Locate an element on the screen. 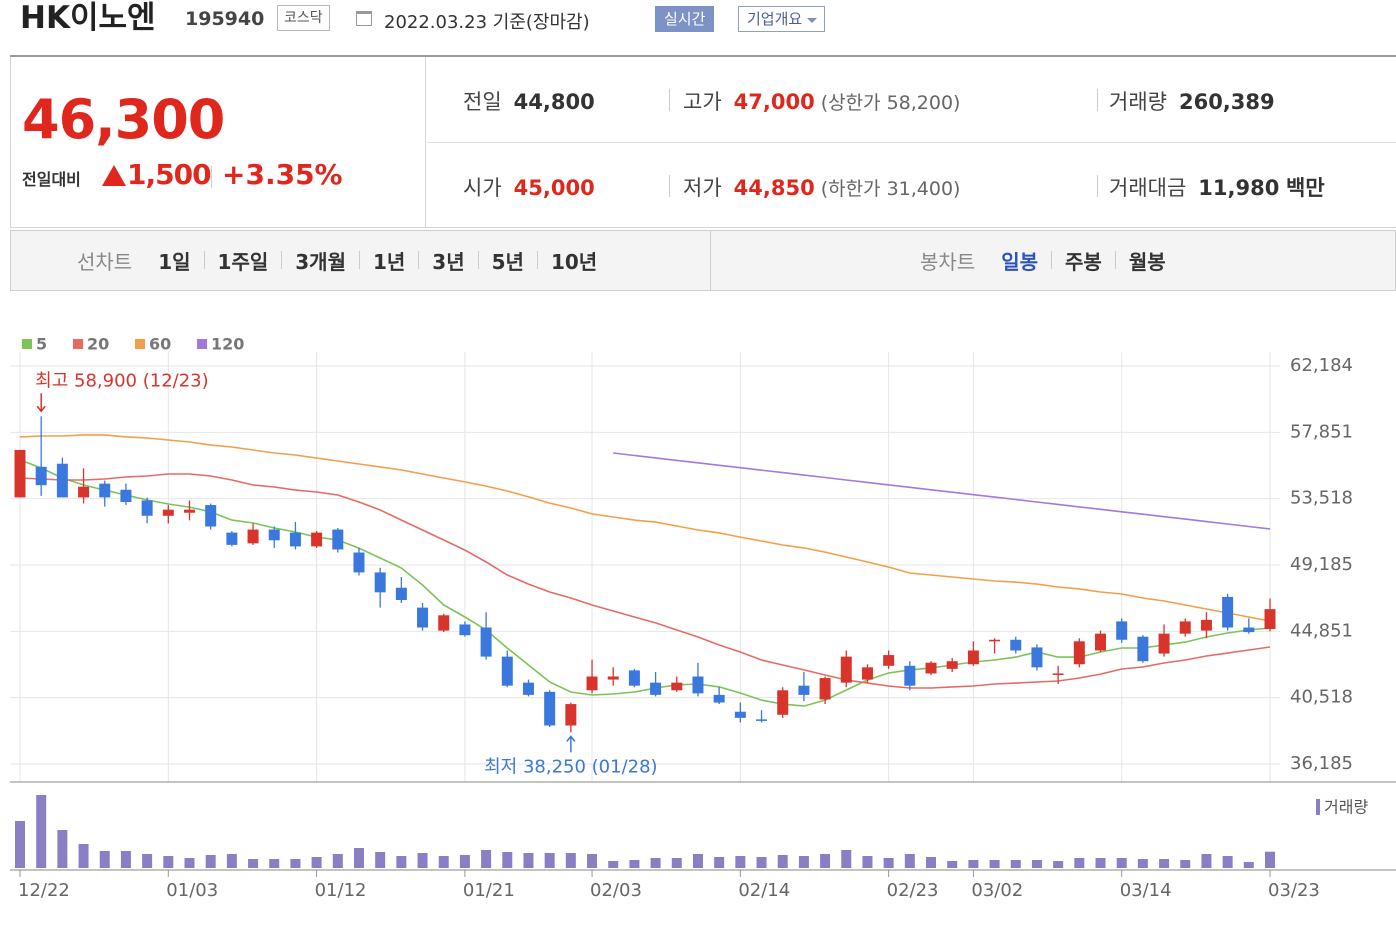 This screenshot has width=1396, height=930. change-label: 전일대비 is located at coordinates (51, 179).